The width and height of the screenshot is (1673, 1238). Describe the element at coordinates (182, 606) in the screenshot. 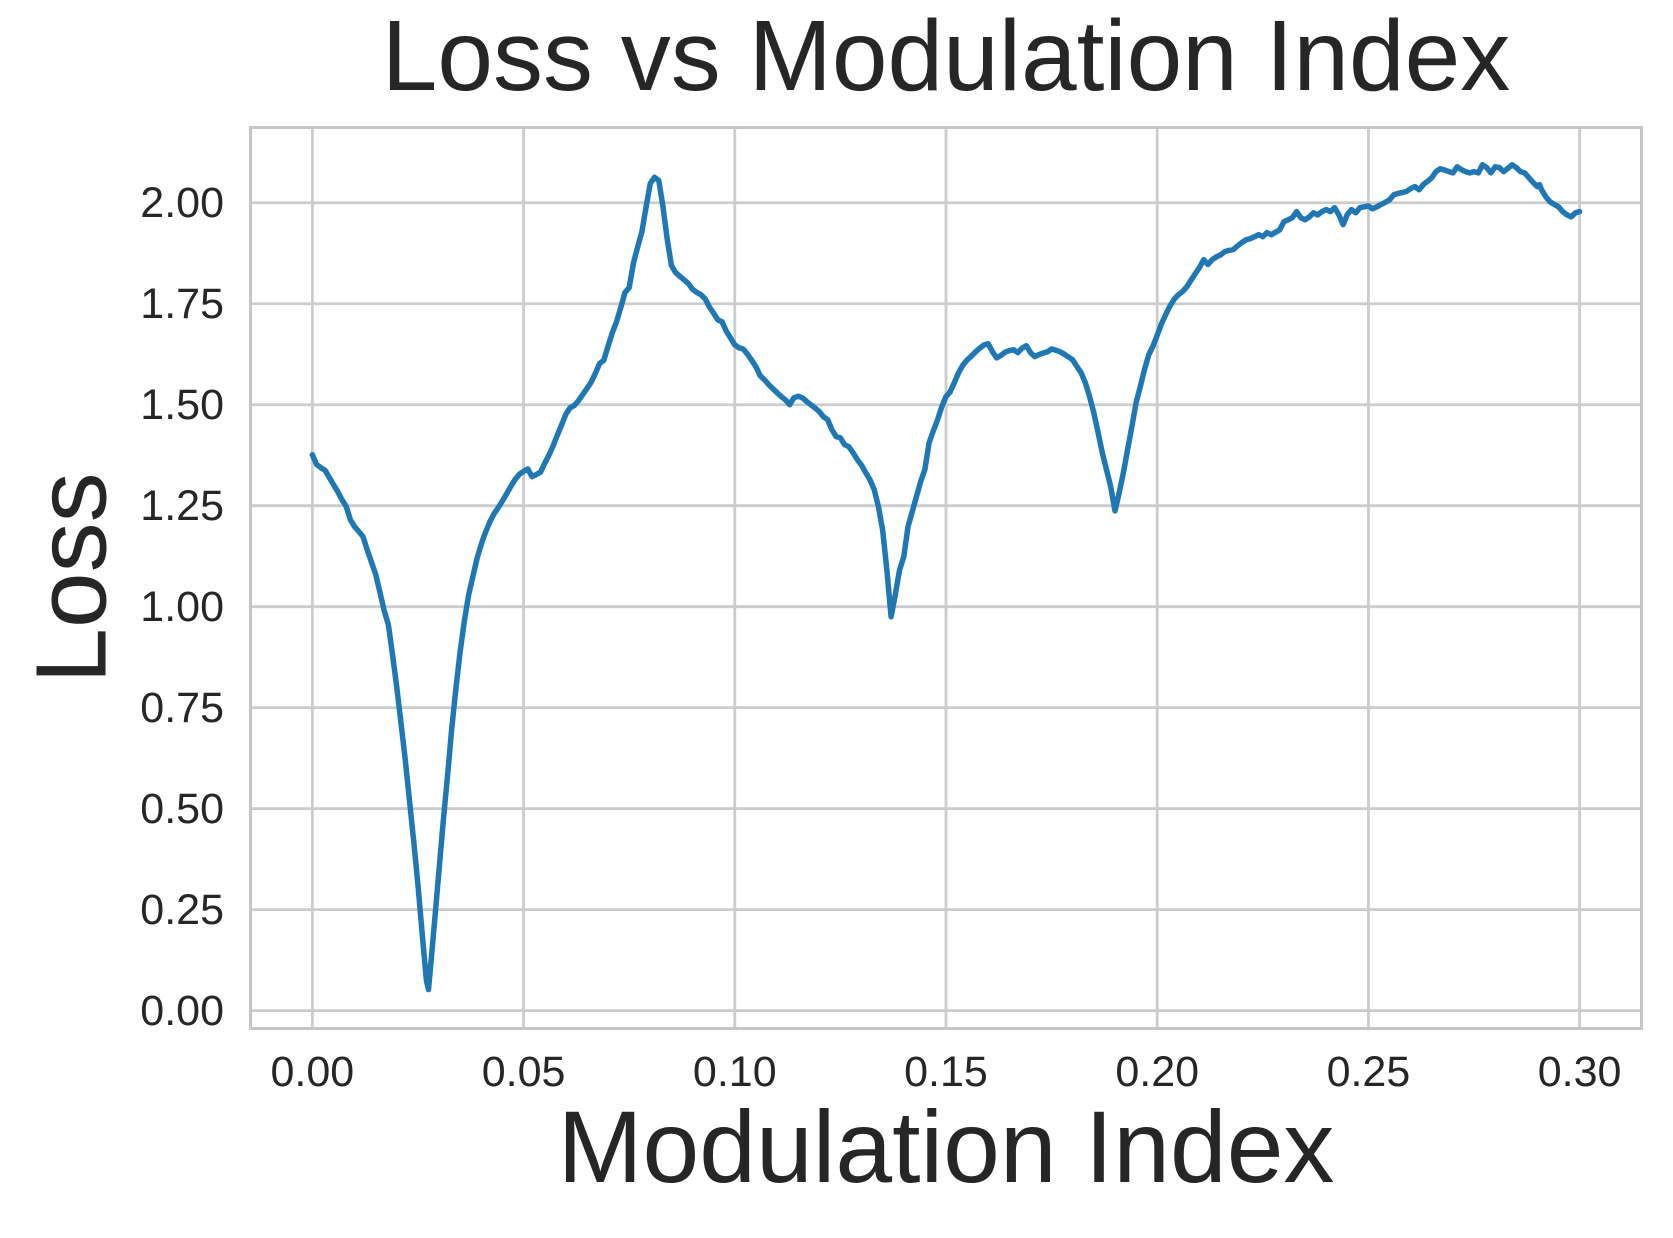

I see `y-tick-label: 1.00` at that location.